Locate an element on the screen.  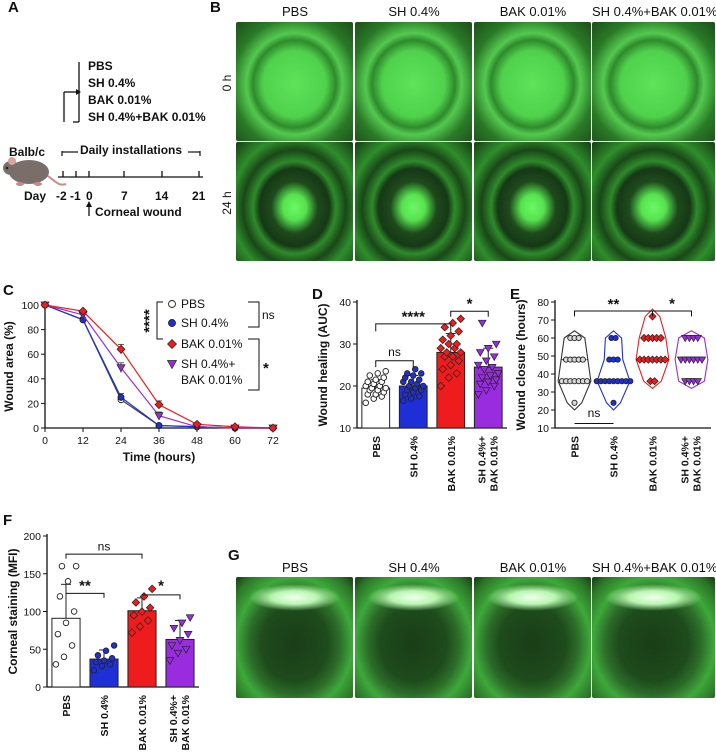
b-col-shbak: SH 0.4%+BAK 0.01% is located at coordinates (654, 11).